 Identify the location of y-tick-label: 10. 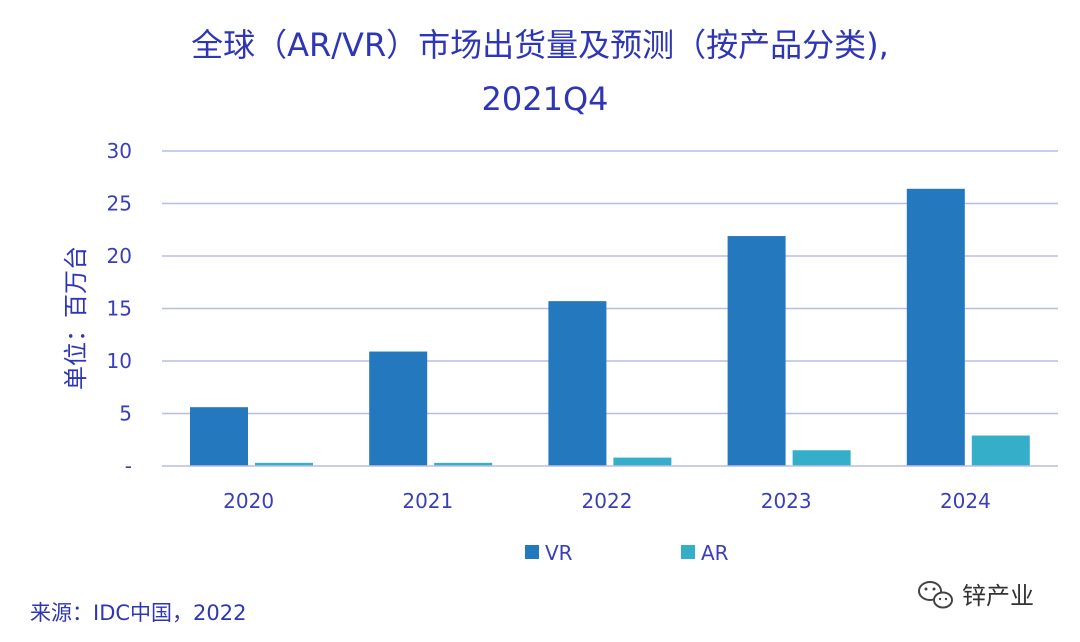
(119, 361).